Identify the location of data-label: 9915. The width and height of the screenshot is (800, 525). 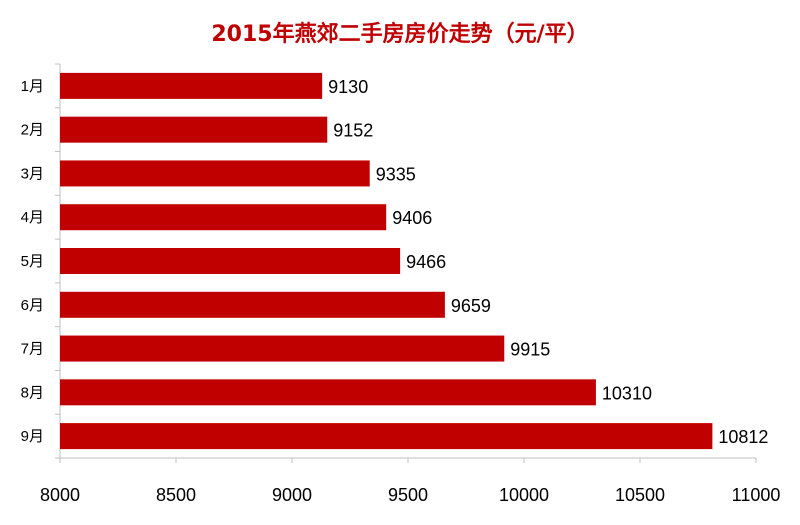
(530, 350).